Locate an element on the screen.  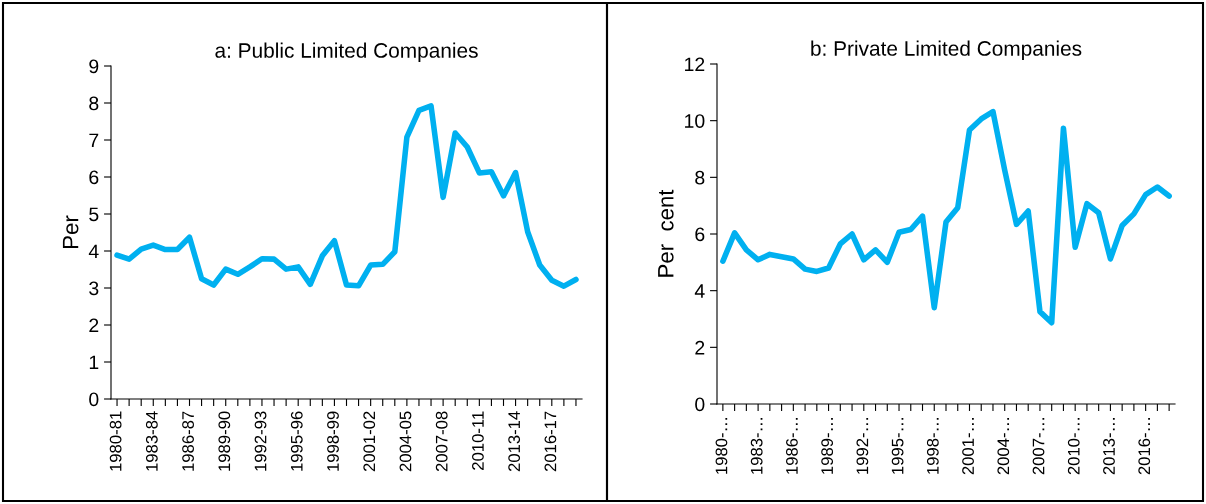
y-tick-label: 3 is located at coordinates (94, 288).